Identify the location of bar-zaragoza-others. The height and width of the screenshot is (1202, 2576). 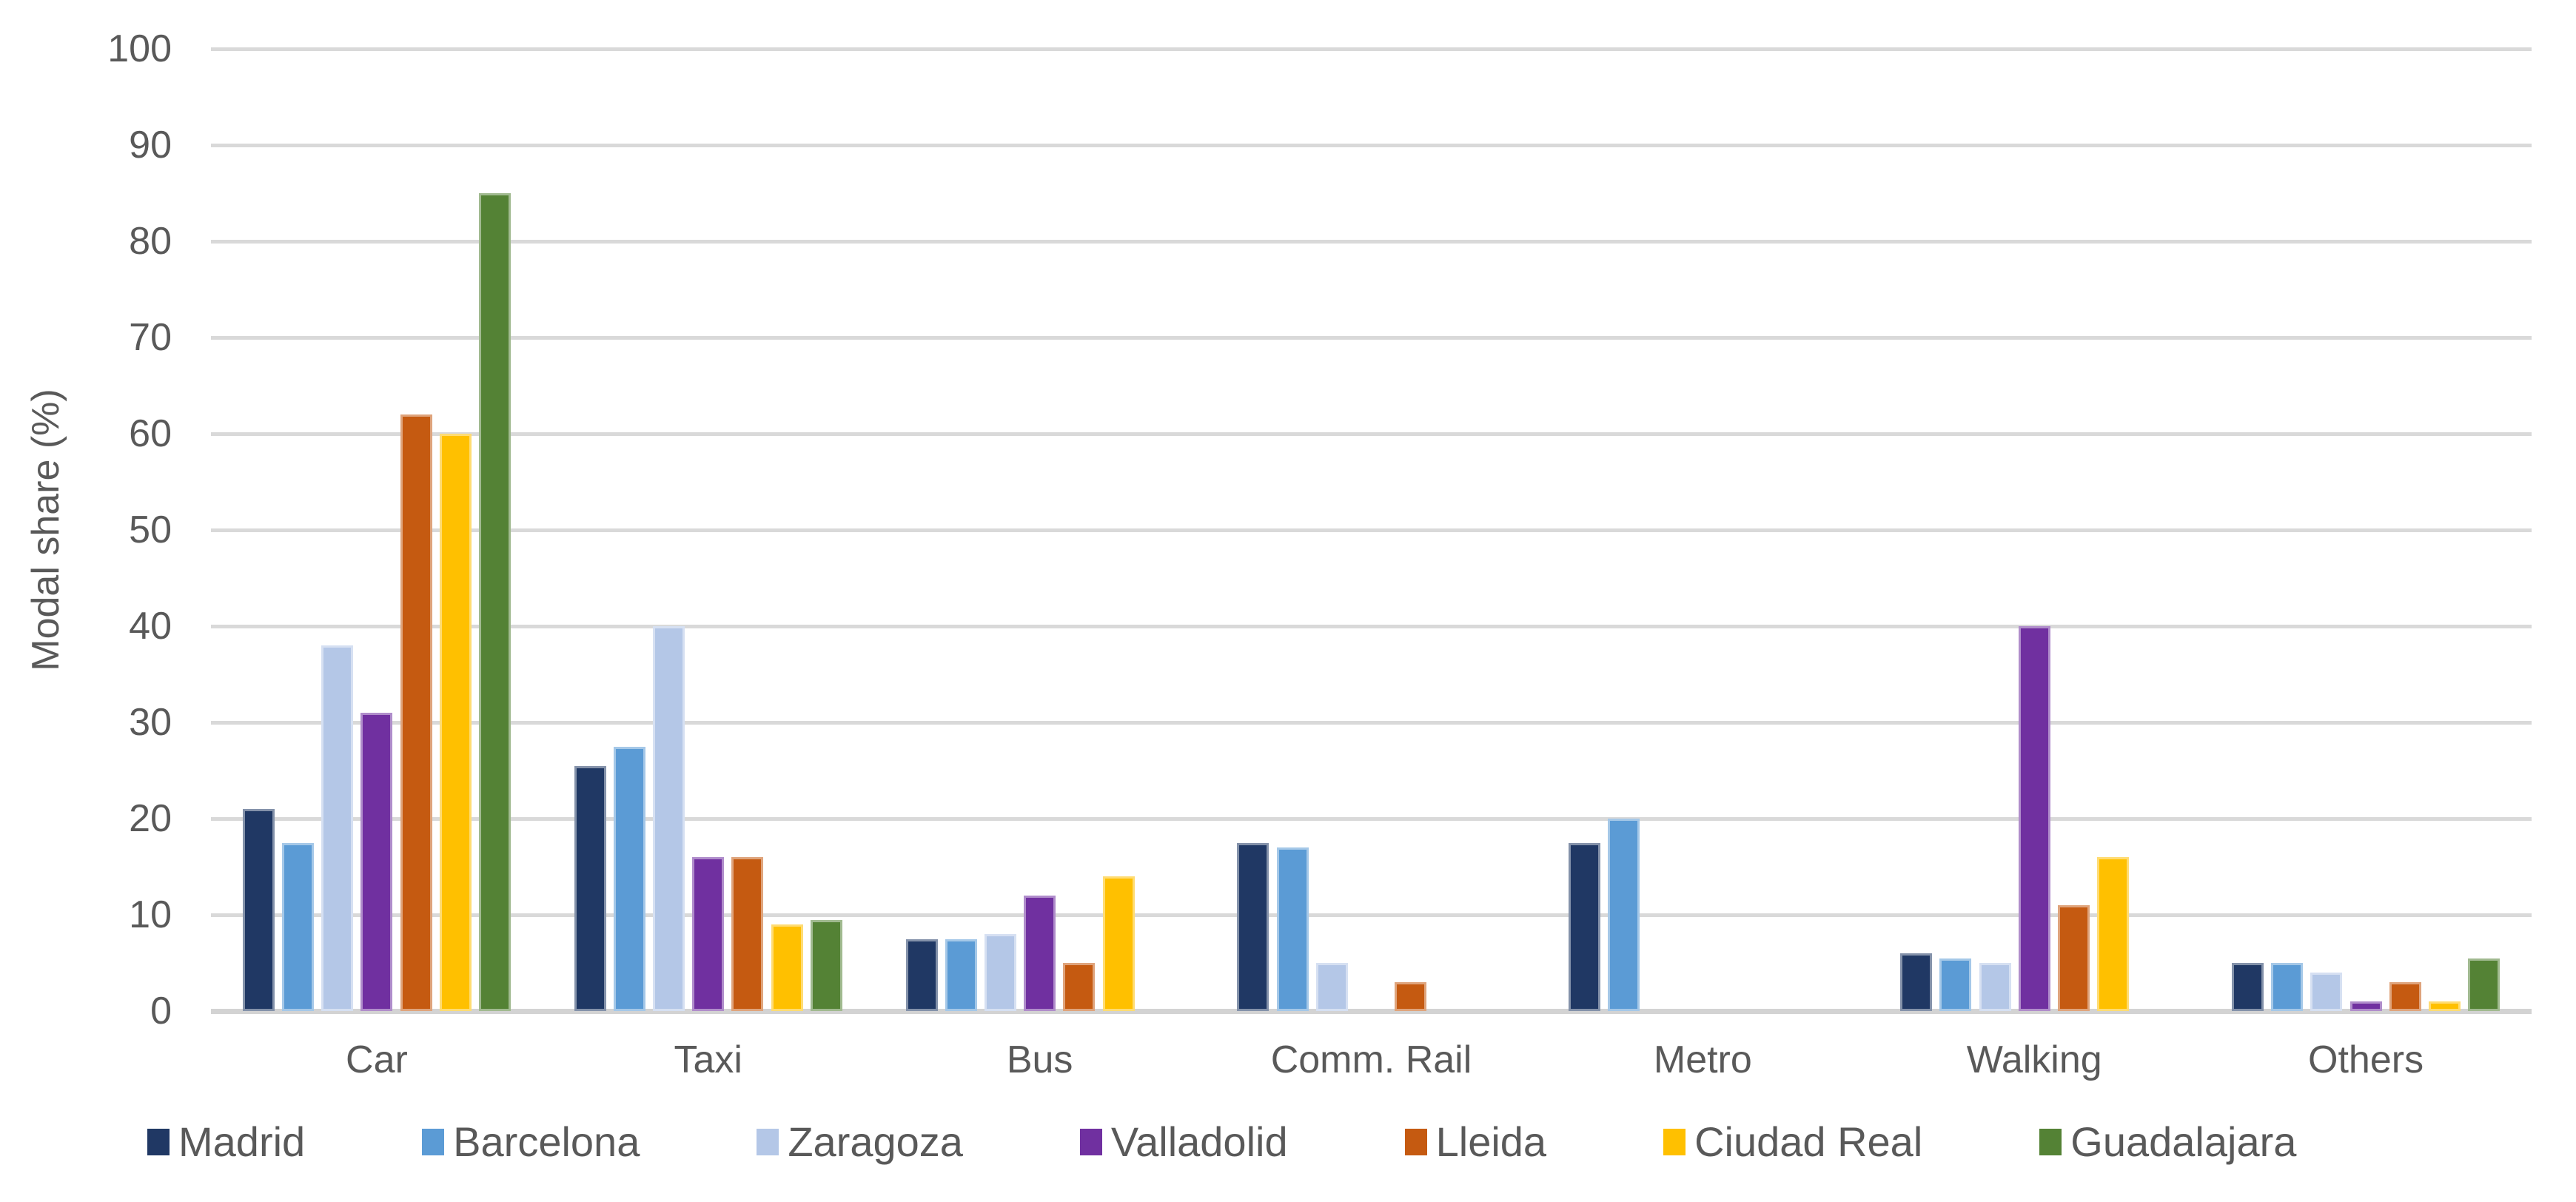
(2326, 992).